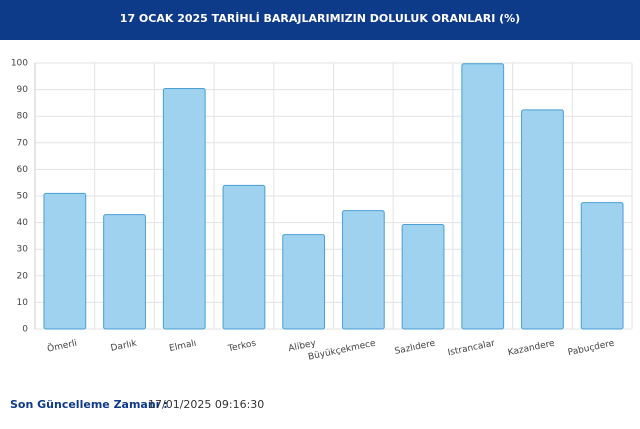 This screenshot has height=429, width=640. Describe the element at coordinates (415, 348) in the screenshot. I see `x-tick-label: Sazlıdere` at that location.